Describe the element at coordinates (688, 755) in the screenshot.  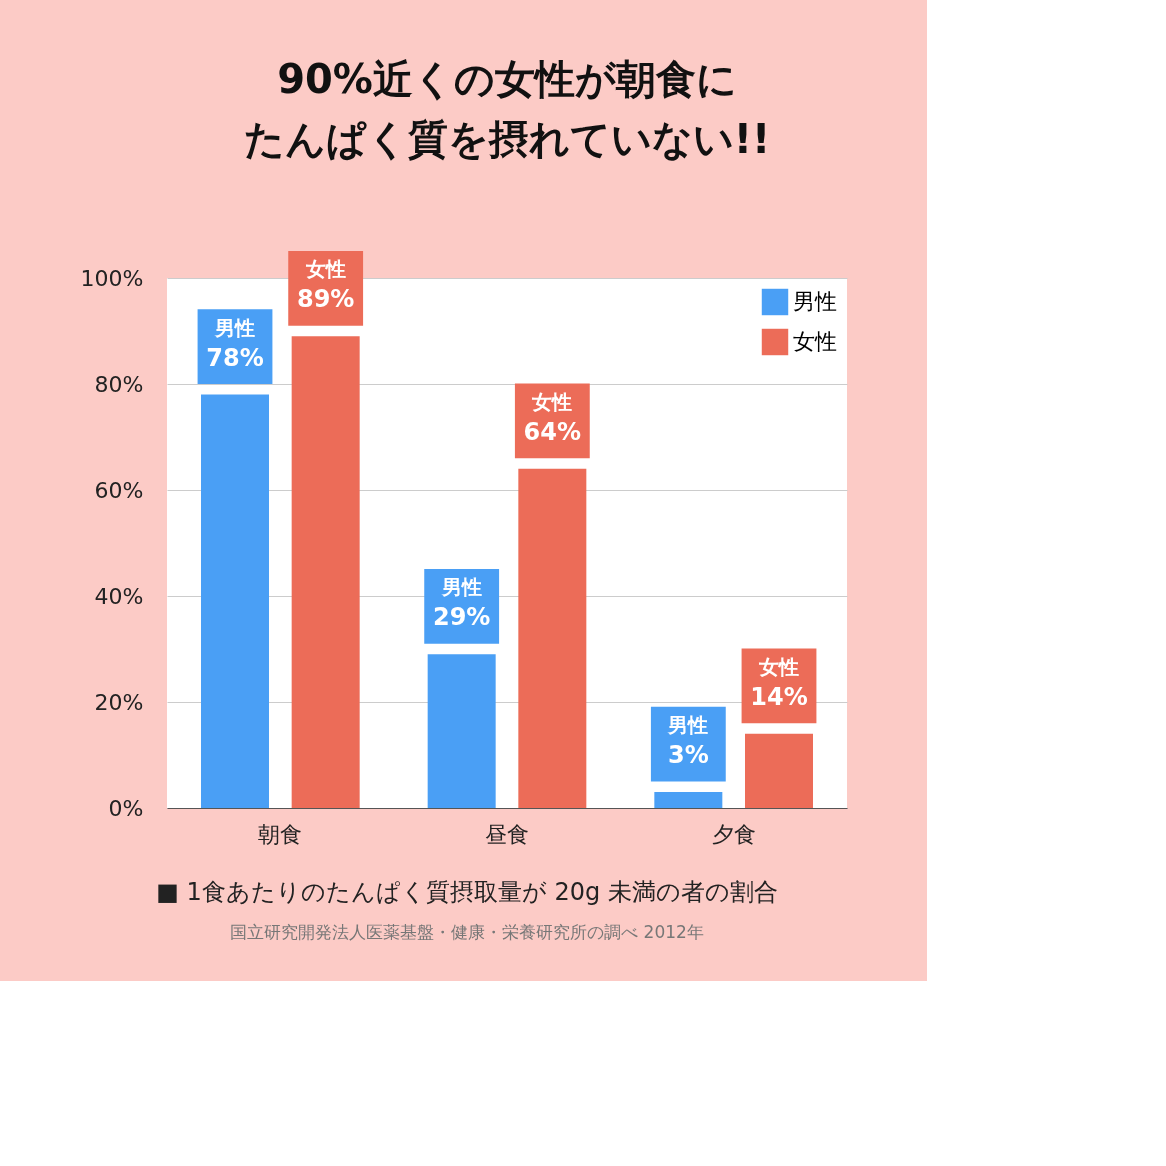
I see `data-label: 3%` at that location.